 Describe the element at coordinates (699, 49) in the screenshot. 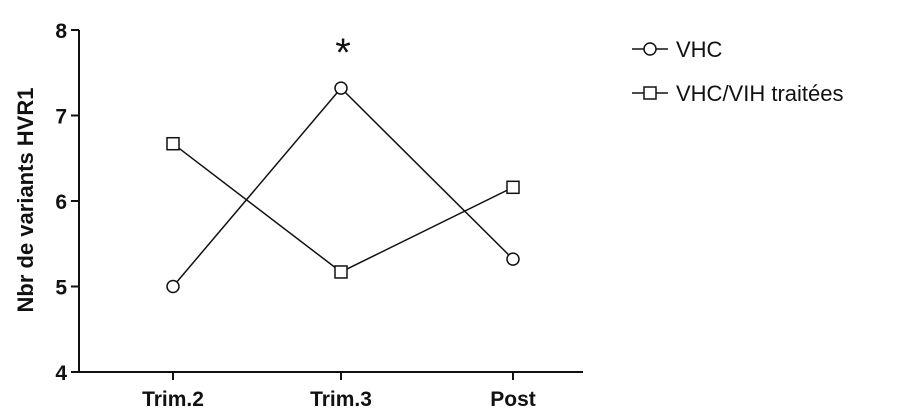

I see `legend-label: VHC` at that location.